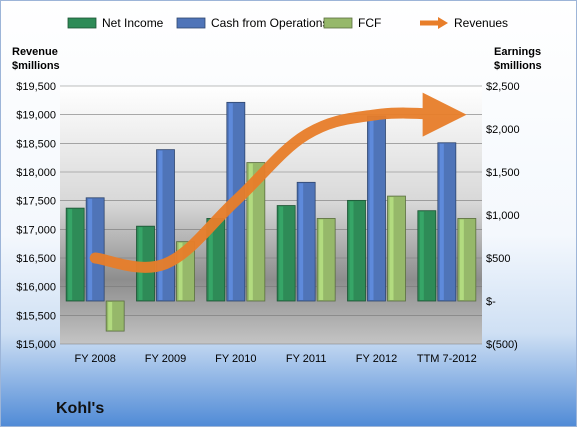 Image resolution: width=577 pixels, height=427 pixels. Describe the element at coordinates (36, 230) in the screenshot. I see `left-tick-label: $17,000` at that location.